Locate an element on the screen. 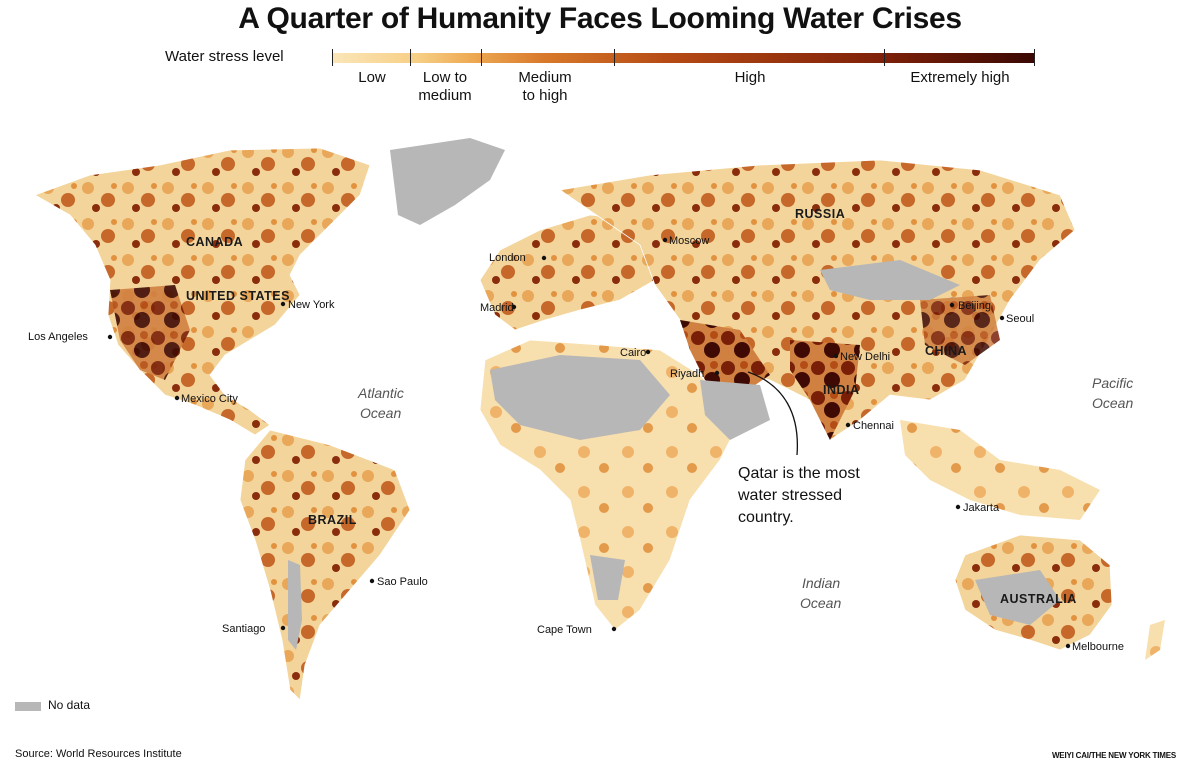 This screenshot has width=1200, height=777. city-los-angeles: Los Angeles is located at coordinates (58, 337).